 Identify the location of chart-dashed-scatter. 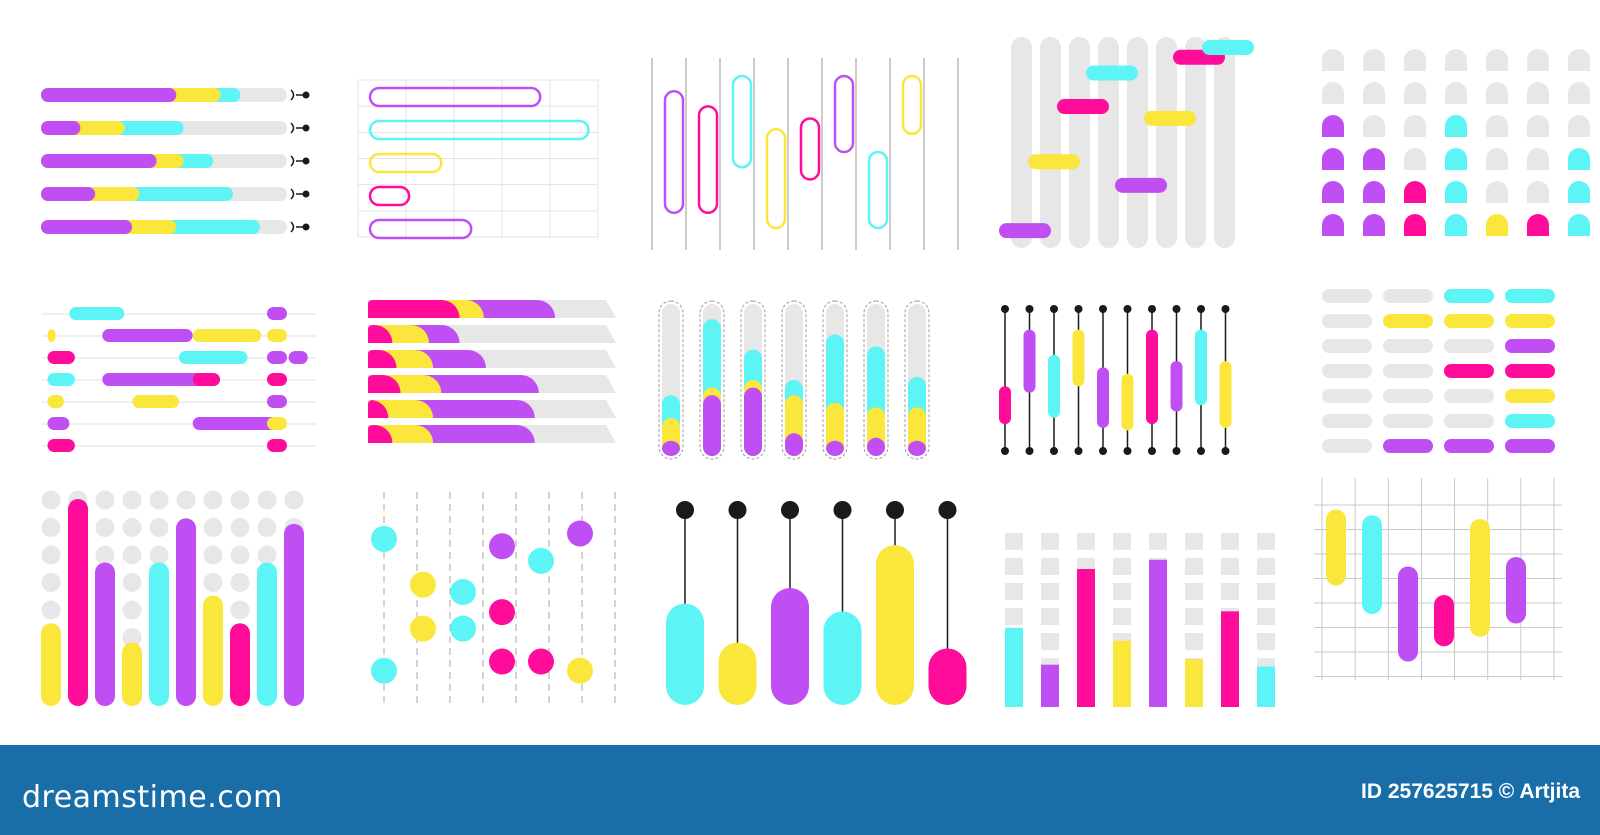
(493, 597).